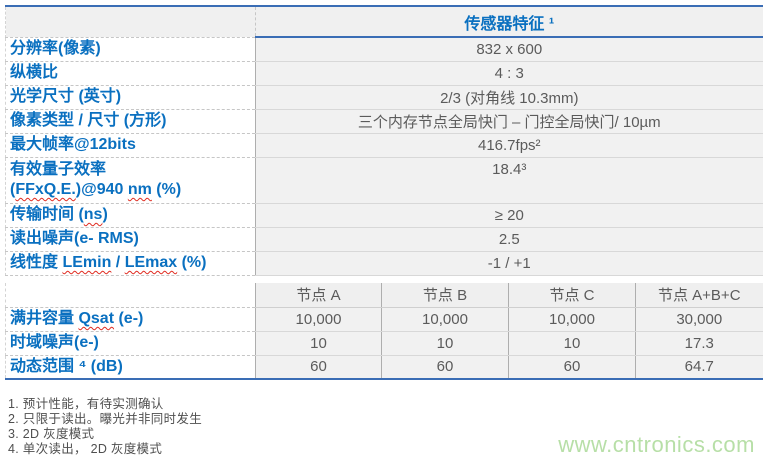 The height and width of the screenshot is (460, 765). Describe the element at coordinates (105, 419) in the screenshot. I see `footnote-2: 2. 只限于读出。曝光并非同时发生` at that location.